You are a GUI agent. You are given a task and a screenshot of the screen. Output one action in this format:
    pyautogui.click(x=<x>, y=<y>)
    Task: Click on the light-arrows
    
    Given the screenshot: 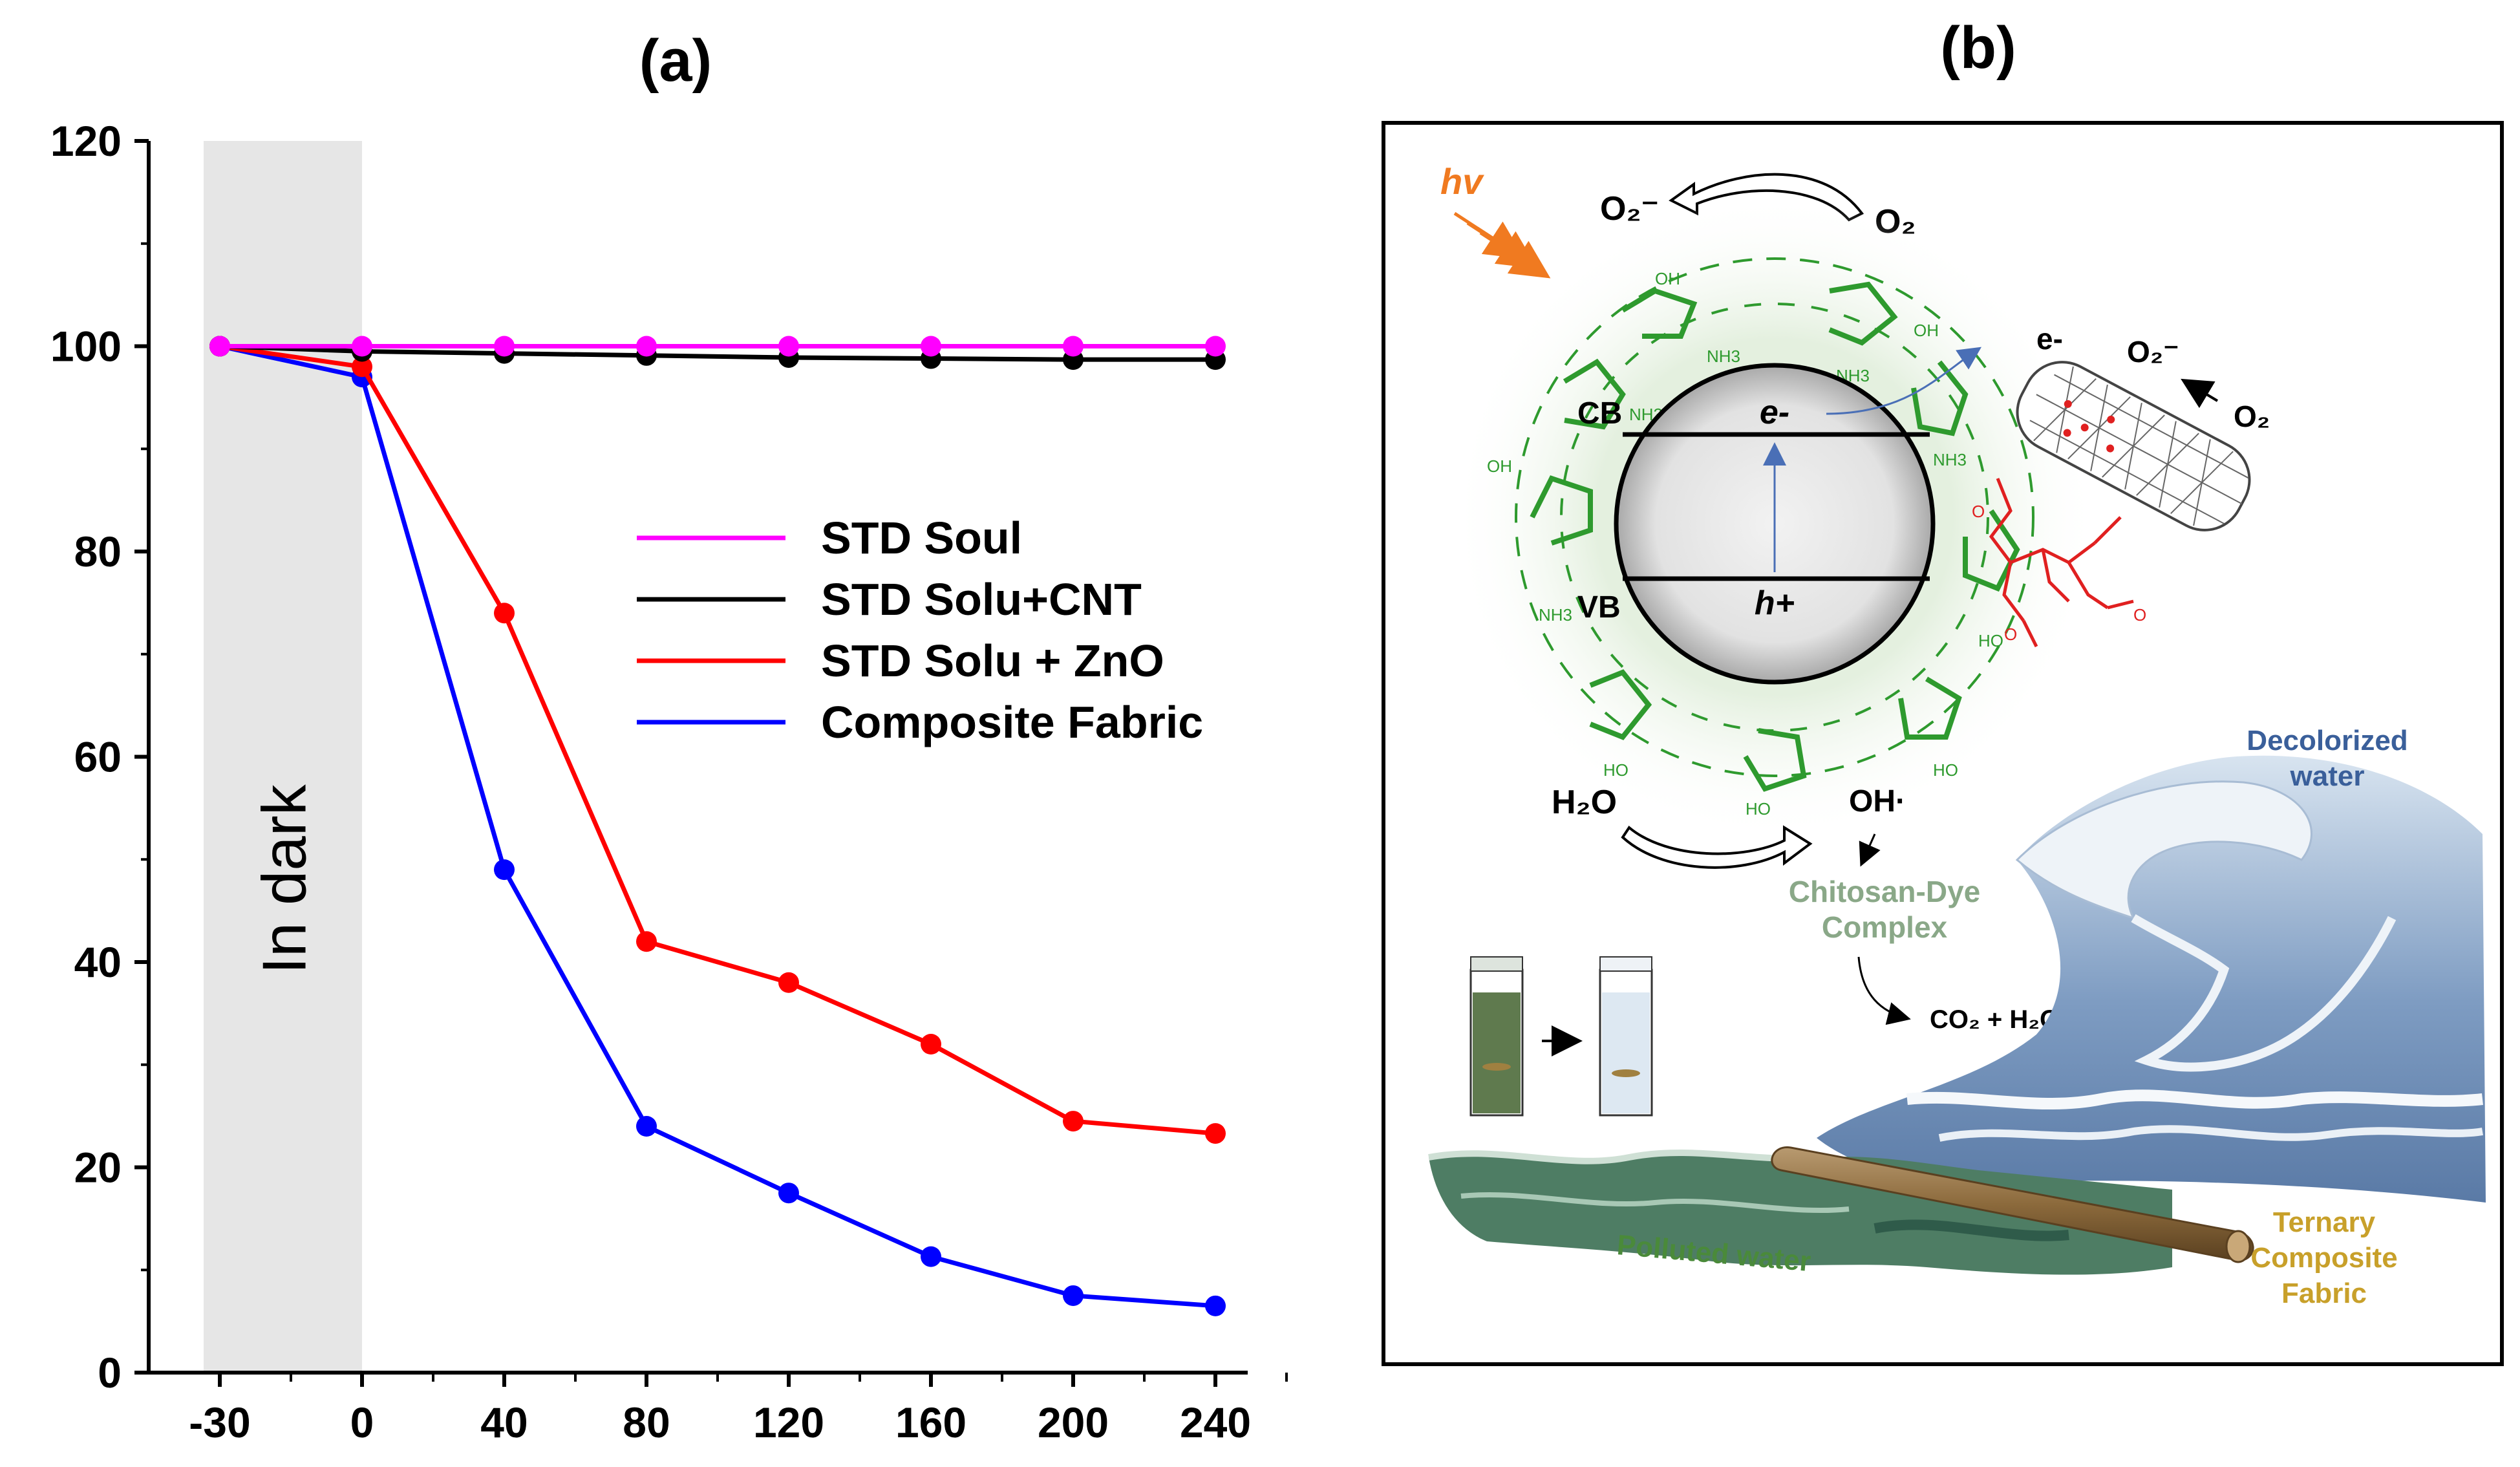 What is the action you would take?
    pyautogui.click(x=1502, y=245)
    